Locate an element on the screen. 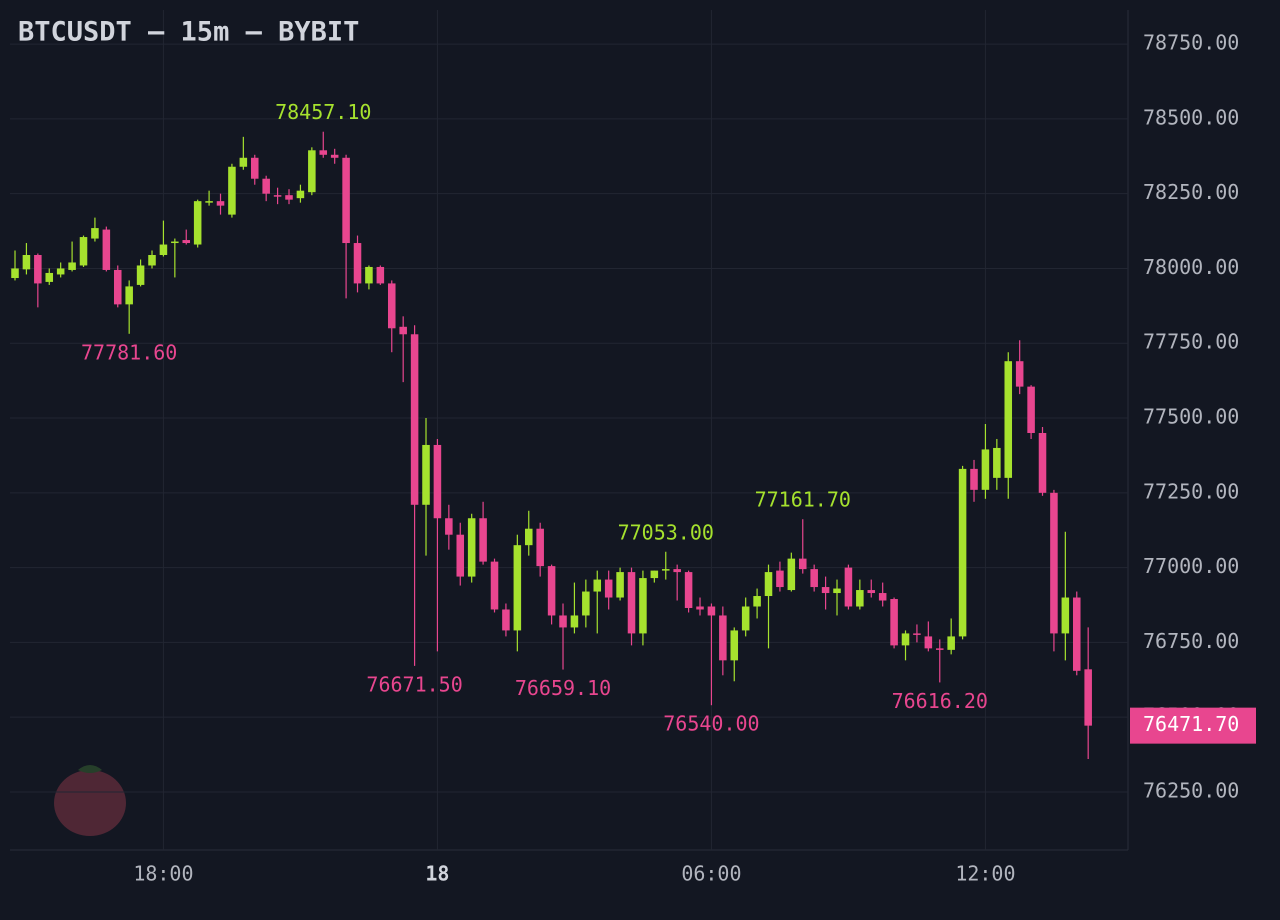 The image size is (1280, 920). last-price-label: 76471.70 is located at coordinates (1191, 724).